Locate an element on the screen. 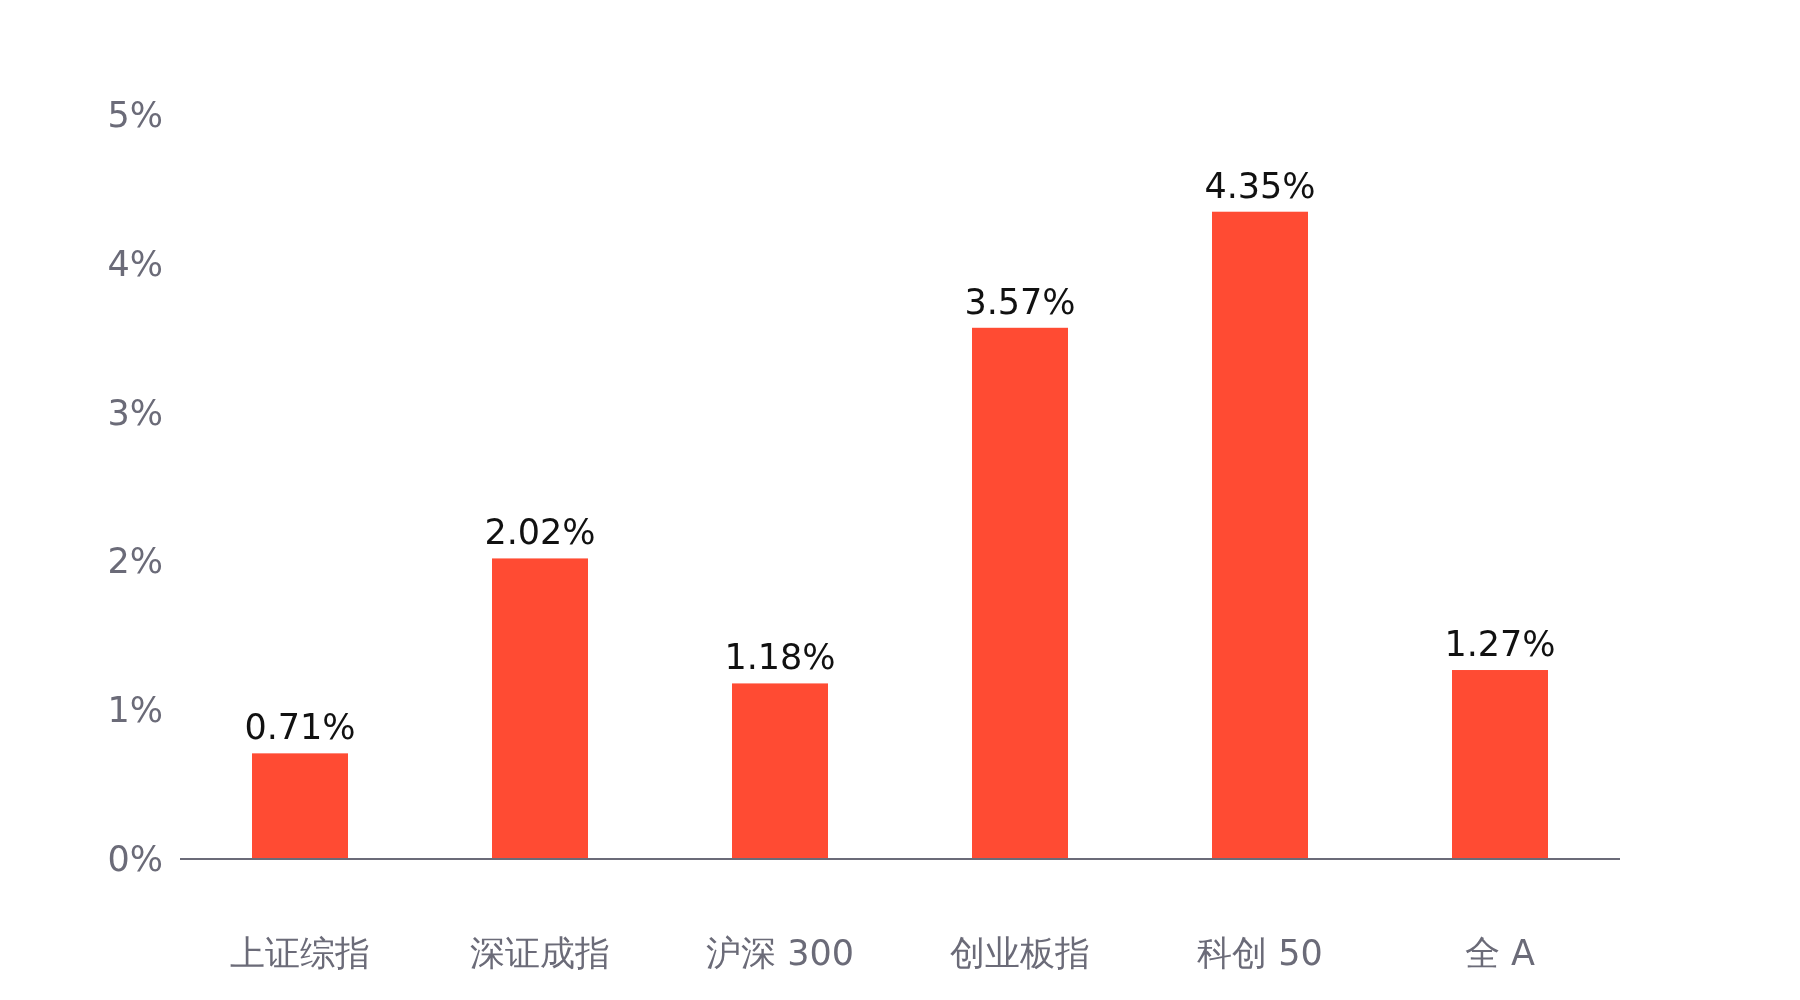  data-label: 2.02% is located at coordinates (540, 532).